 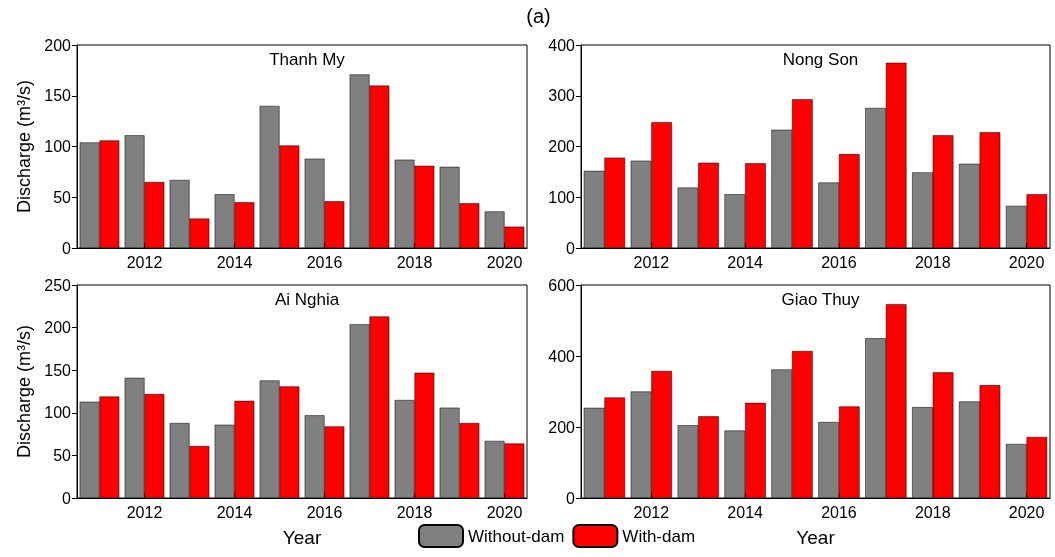 What do you see at coordinates (516, 536) in the screenshot?
I see `legend-label: Without-dam` at bounding box center [516, 536].